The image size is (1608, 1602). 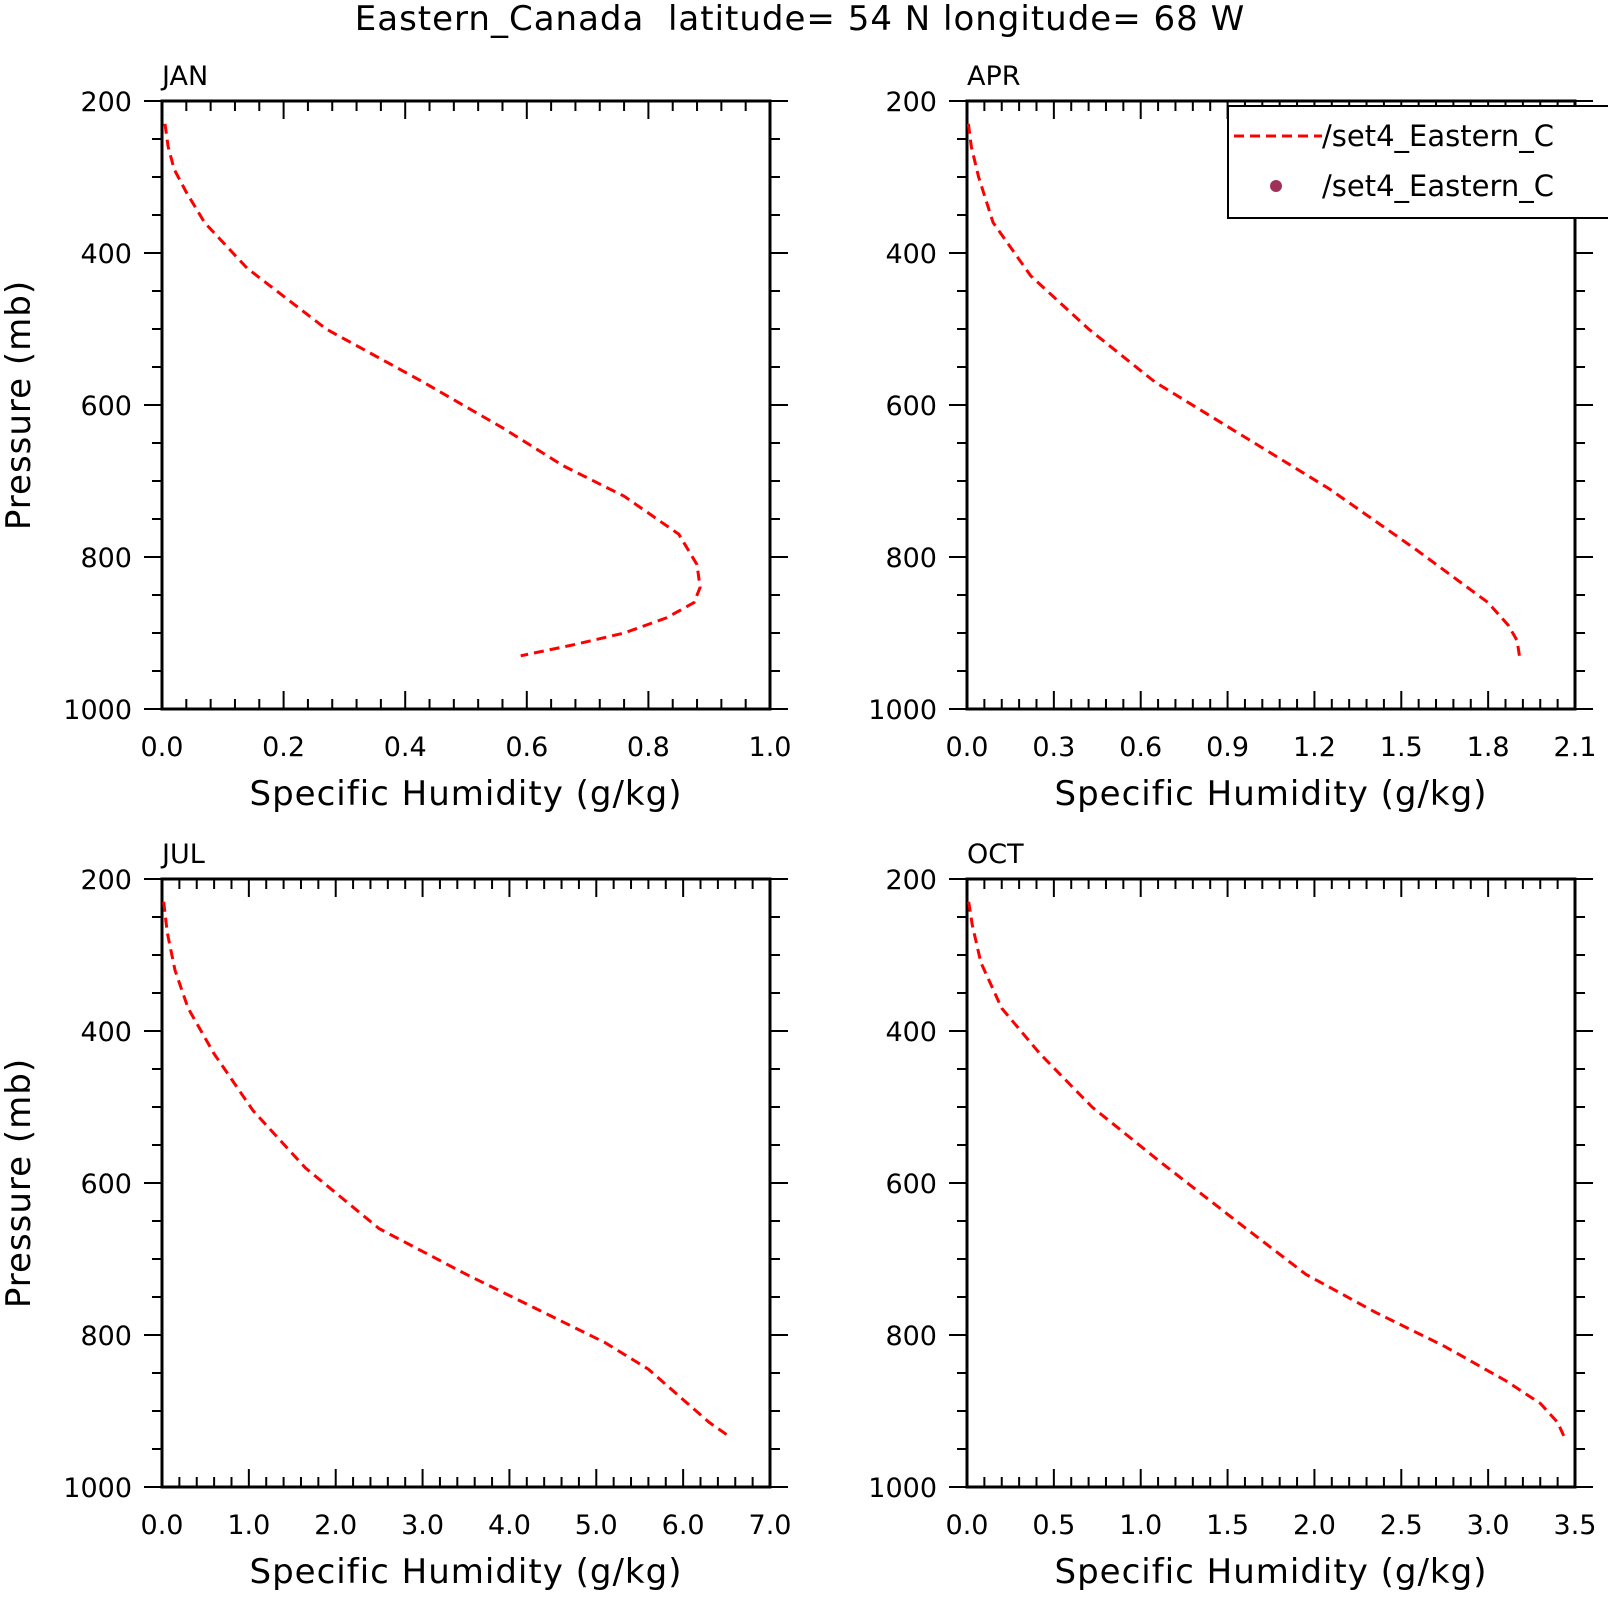 I want to click on legend: /set4_Eastern_C/set4_Eastern_C, so click(x=1417, y=162).